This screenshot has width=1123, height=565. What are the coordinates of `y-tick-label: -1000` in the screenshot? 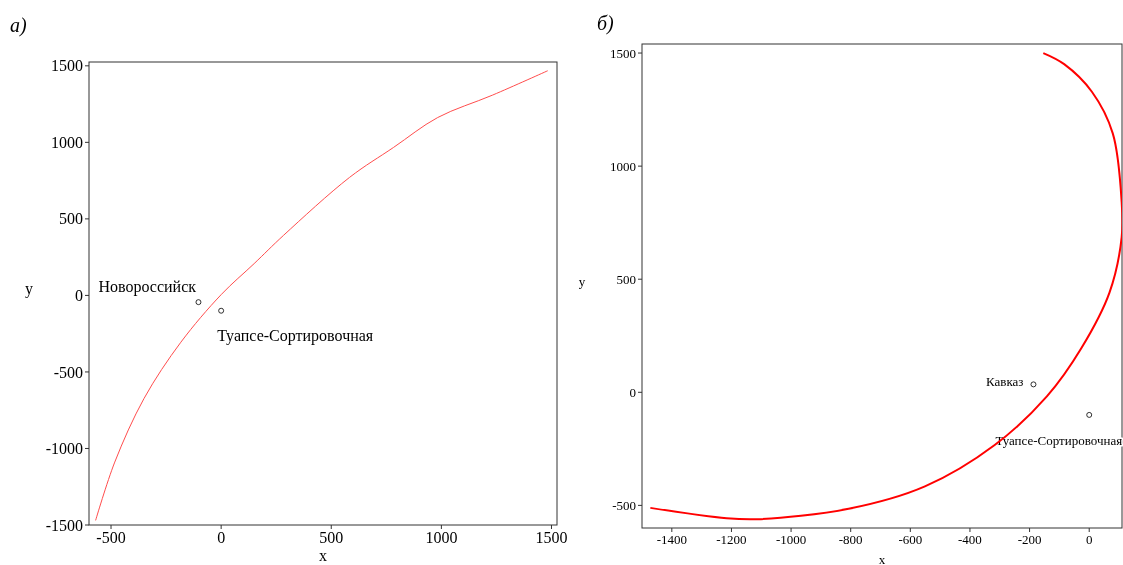 It's located at (64, 449).